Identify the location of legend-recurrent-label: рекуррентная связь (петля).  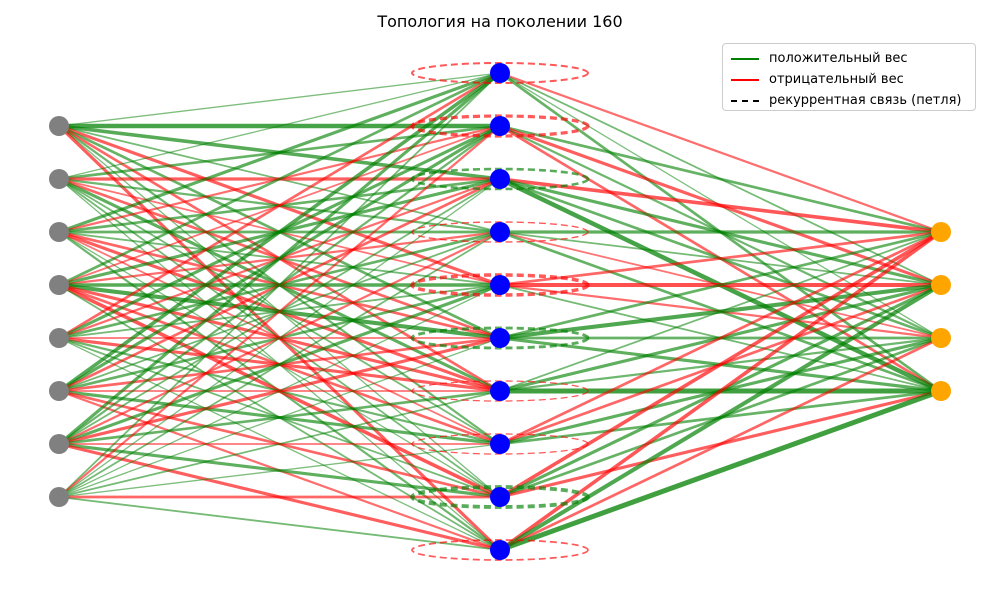
(865, 100).